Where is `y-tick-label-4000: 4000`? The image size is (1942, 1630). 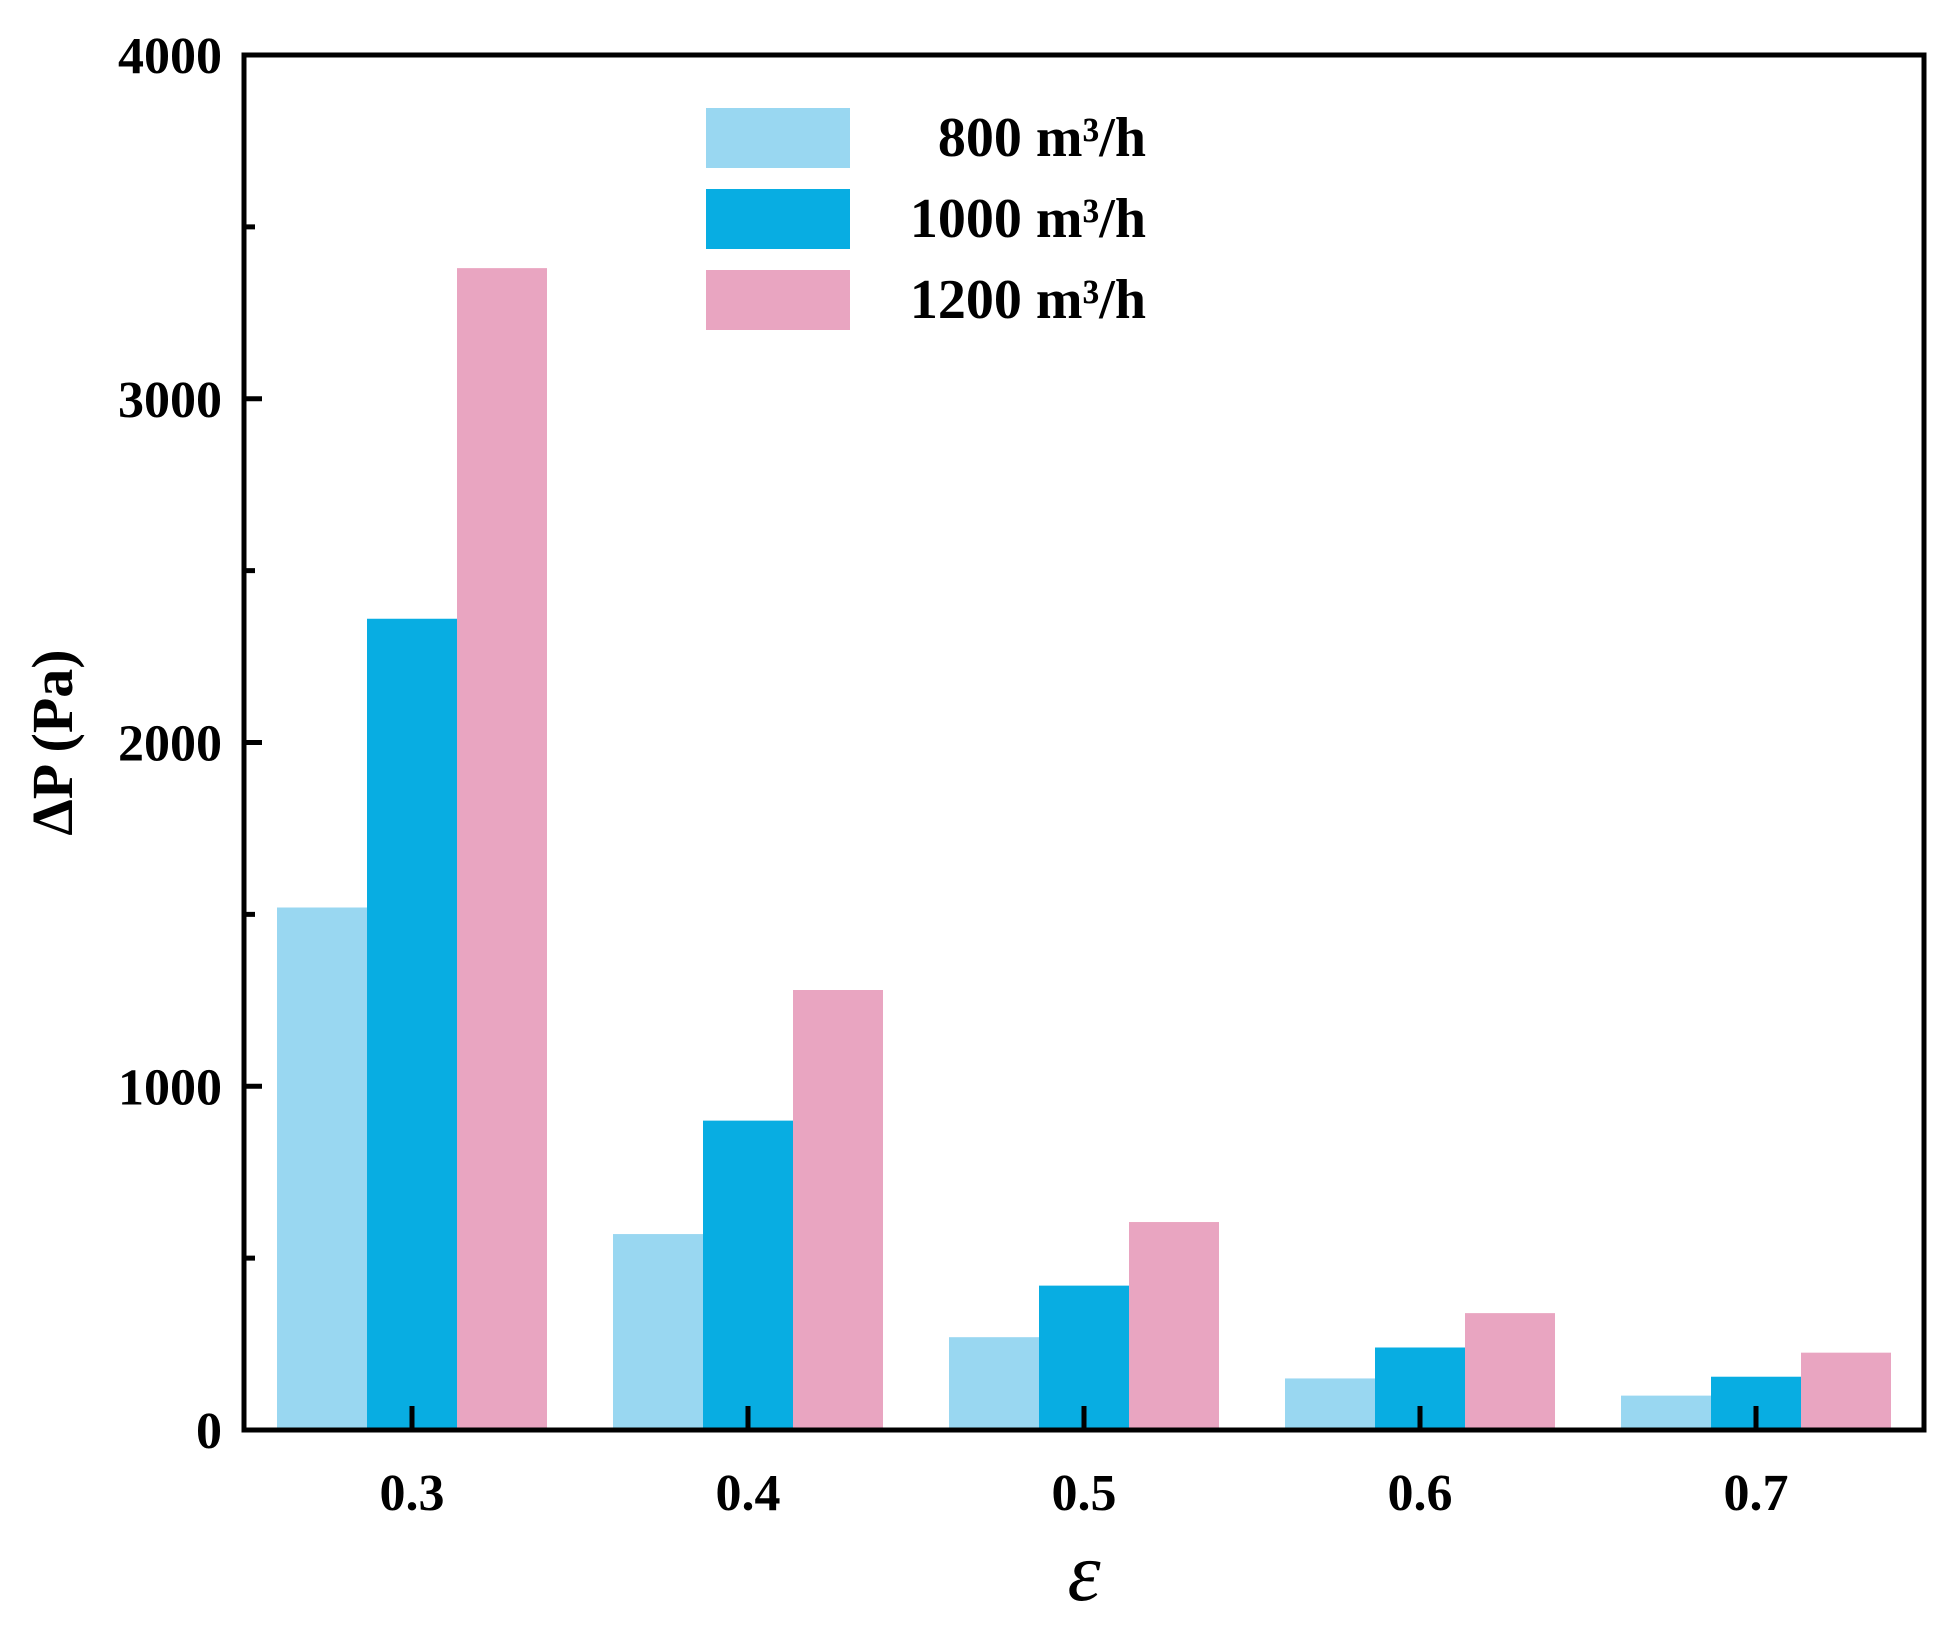
y-tick-label-4000: 4000 is located at coordinates (170, 56).